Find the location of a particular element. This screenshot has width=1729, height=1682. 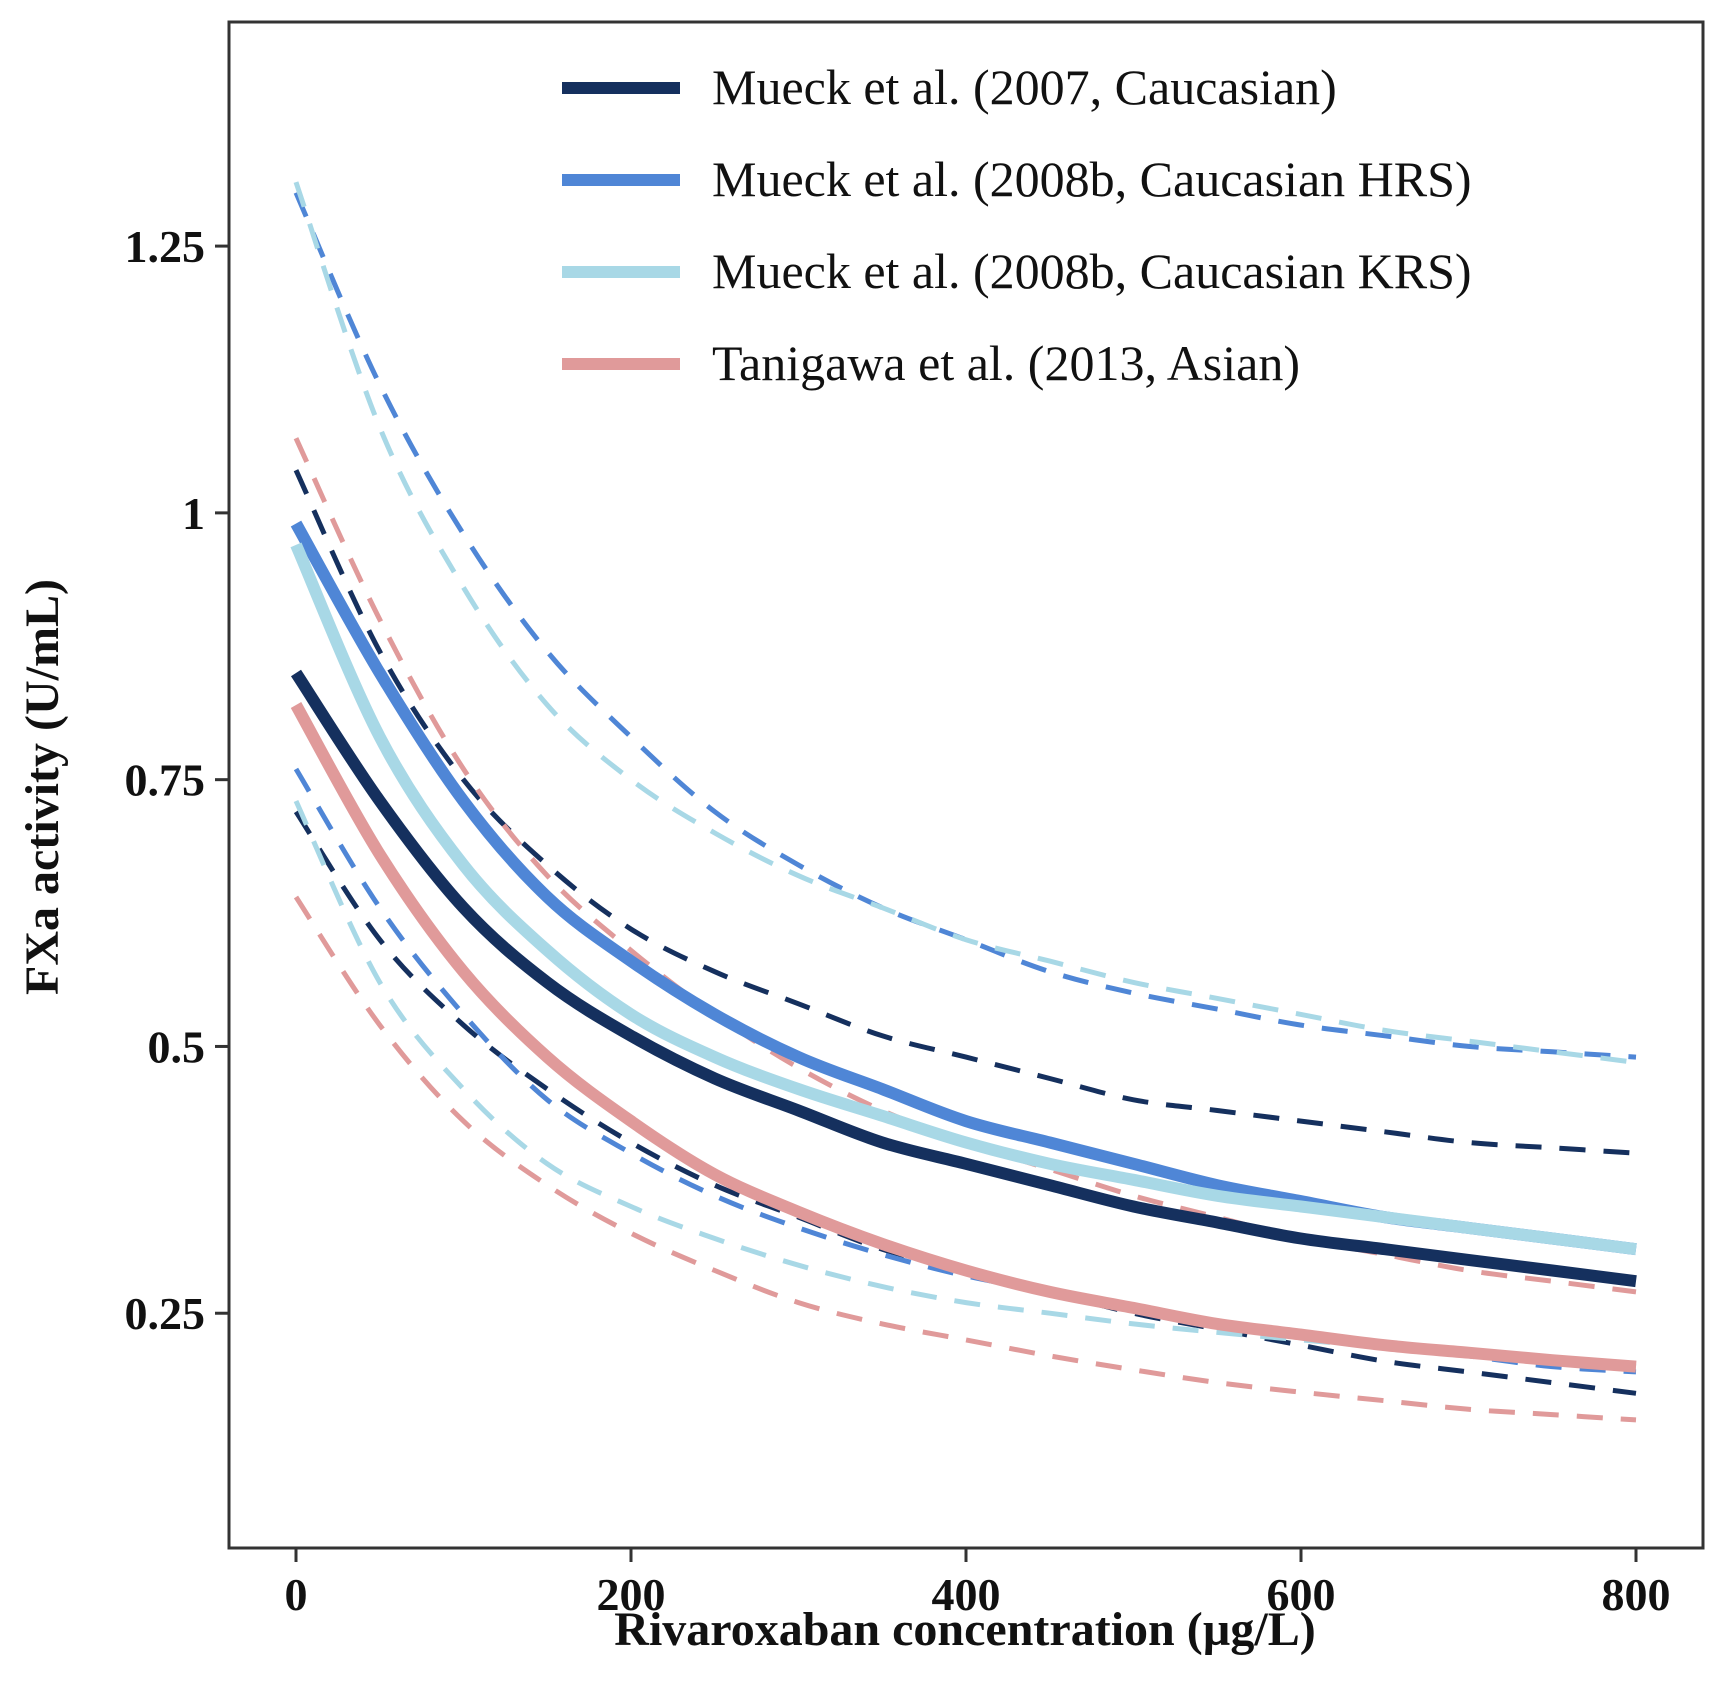

legend-label-4: Tanigawa et al. (2013, Asian) is located at coordinates (1006, 363).